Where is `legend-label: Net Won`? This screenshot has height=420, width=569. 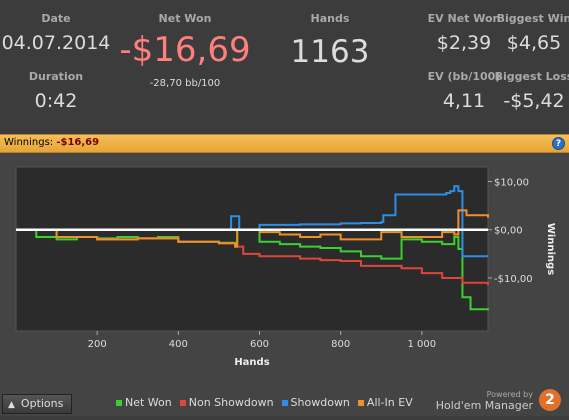
legend-label: Net Won is located at coordinates (148, 402).